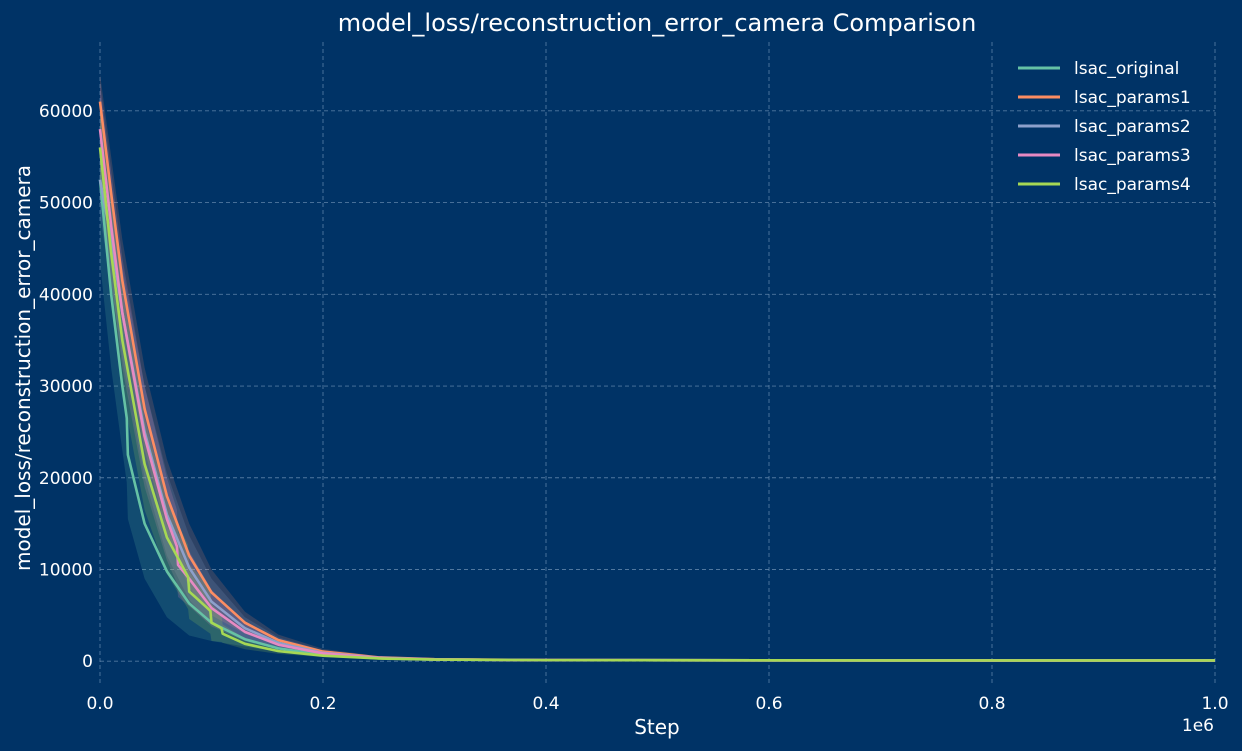 This screenshot has width=1242, height=751. I want to click on legend-label: lsac_params4, so click(1132, 185).